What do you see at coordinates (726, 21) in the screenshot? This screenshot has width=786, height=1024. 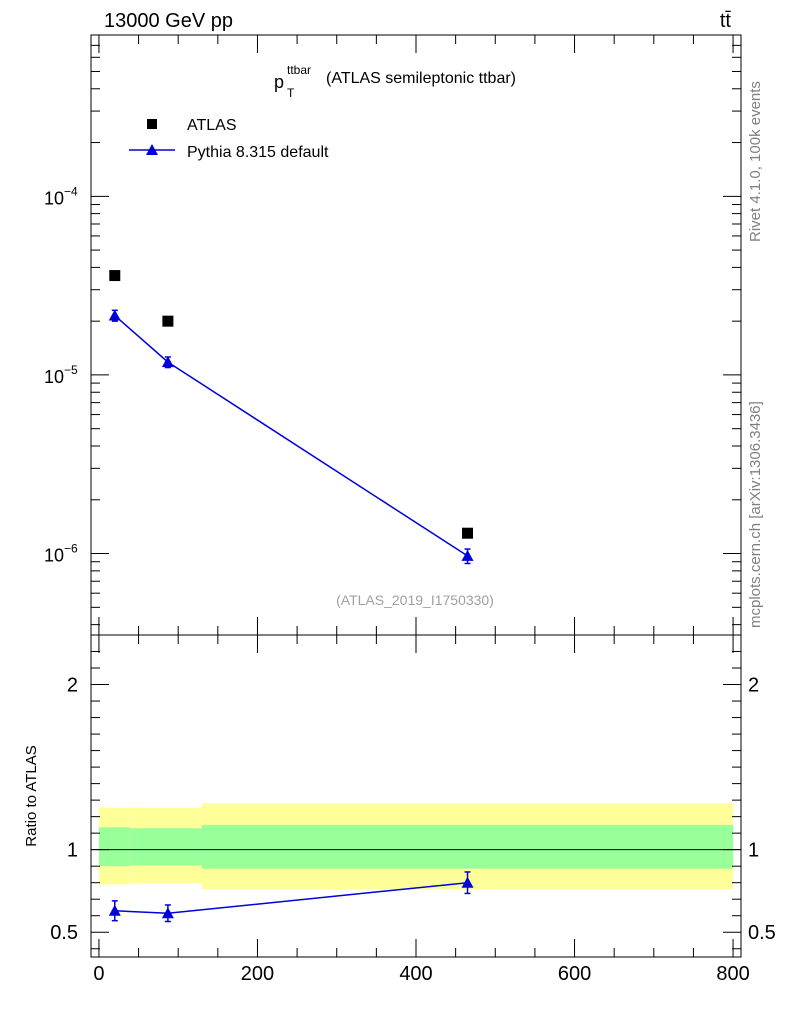 I see `process-label: tt̄` at bounding box center [726, 21].